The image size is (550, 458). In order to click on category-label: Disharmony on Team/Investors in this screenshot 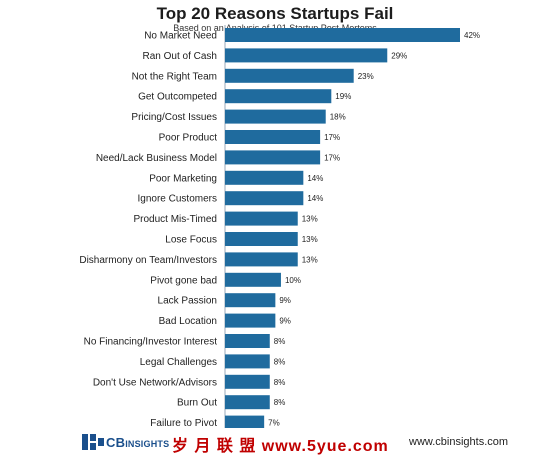, I will do `click(148, 260)`.